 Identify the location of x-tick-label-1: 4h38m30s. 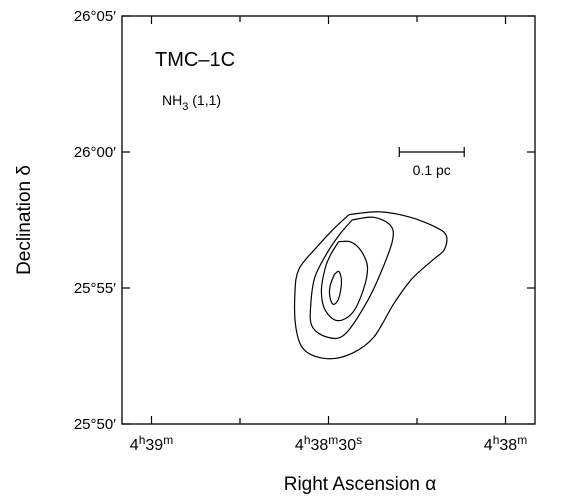
(328, 443).